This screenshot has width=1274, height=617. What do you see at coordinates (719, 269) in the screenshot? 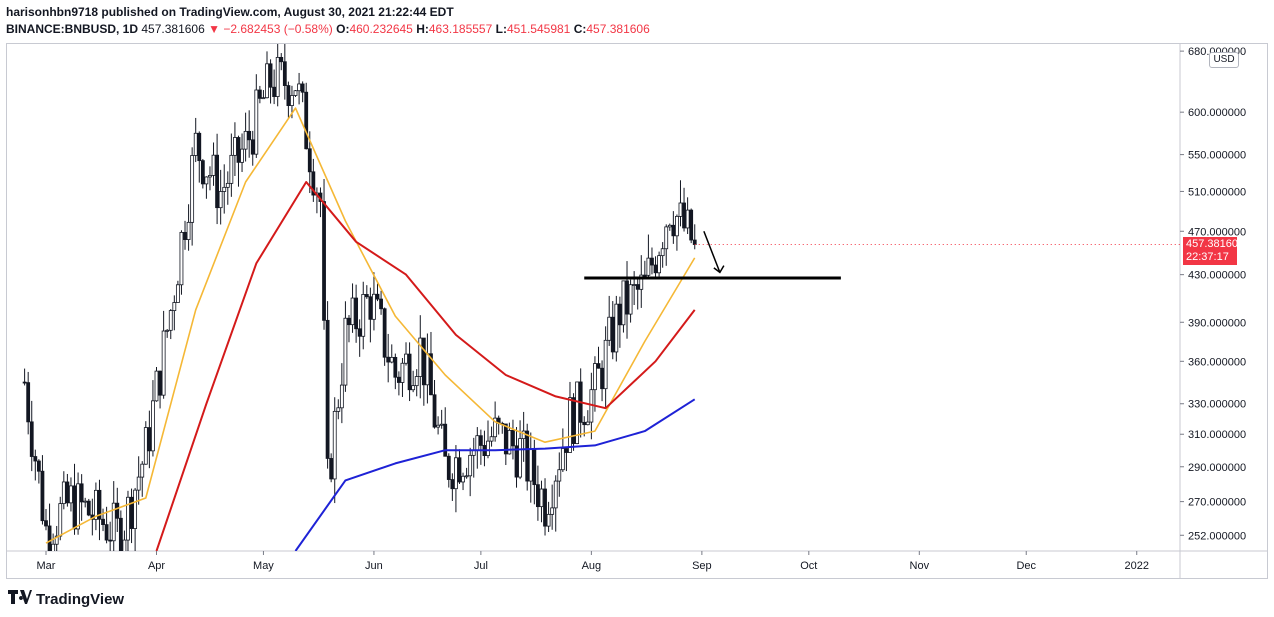
I see `arrow-annotation-head` at bounding box center [719, 269].